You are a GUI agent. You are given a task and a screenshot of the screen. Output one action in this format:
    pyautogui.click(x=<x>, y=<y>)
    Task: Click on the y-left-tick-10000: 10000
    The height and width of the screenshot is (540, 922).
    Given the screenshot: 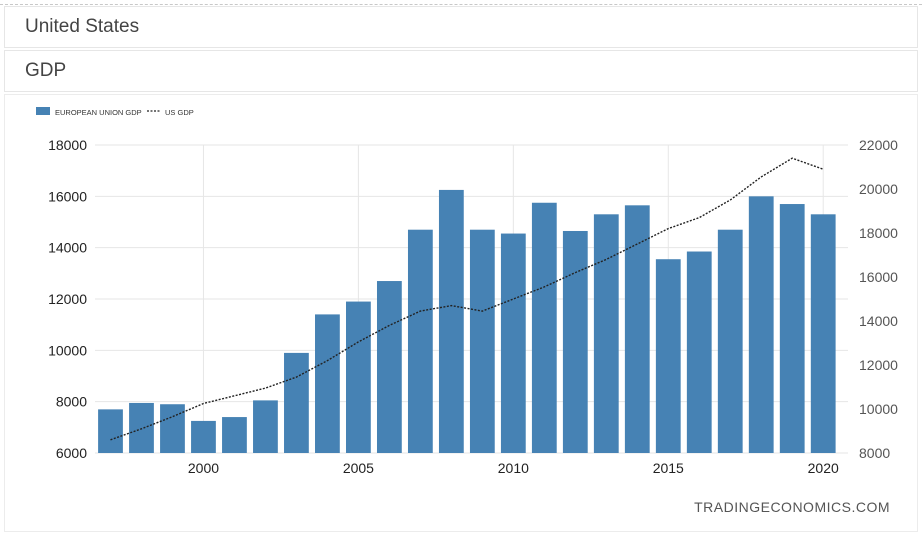 What is the action you would take?
    pyautogui.click(x=67, y=350)
    